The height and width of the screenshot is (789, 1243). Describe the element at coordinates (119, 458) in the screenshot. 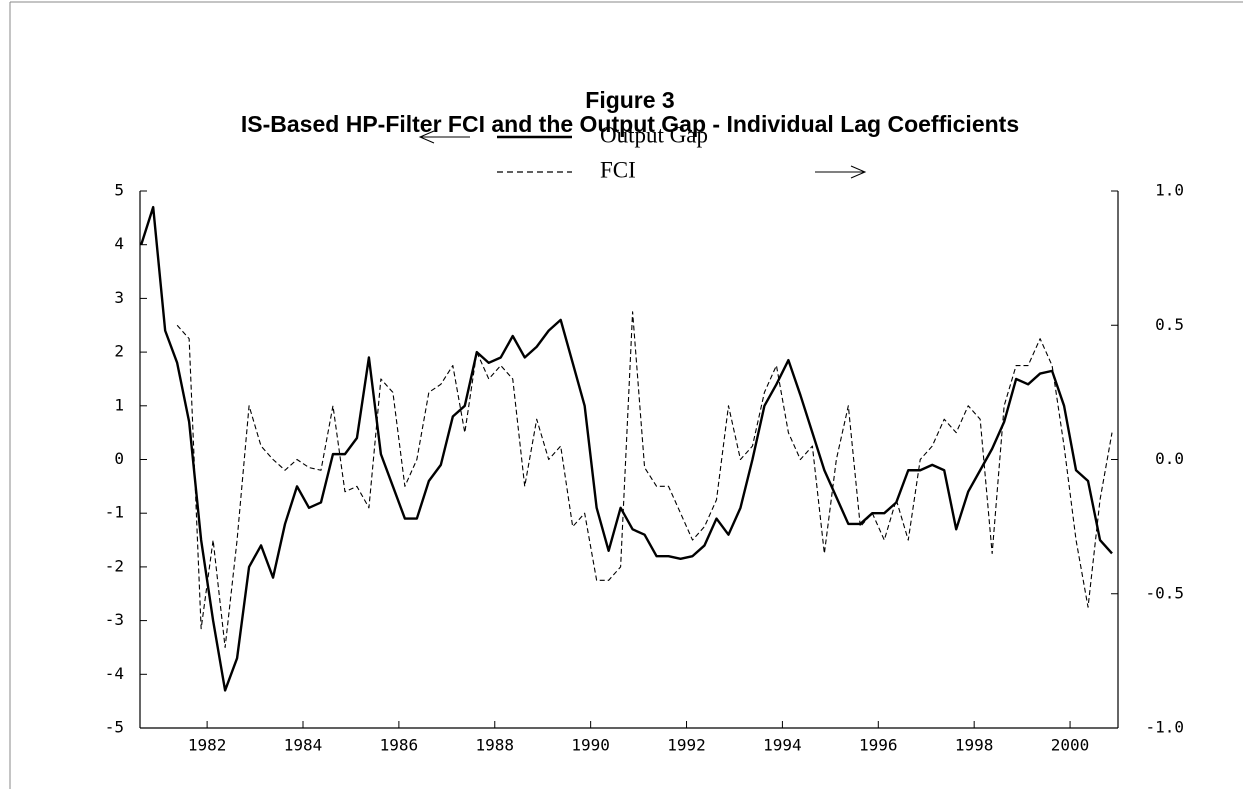

I see `y-tick-label: 0` at that location.